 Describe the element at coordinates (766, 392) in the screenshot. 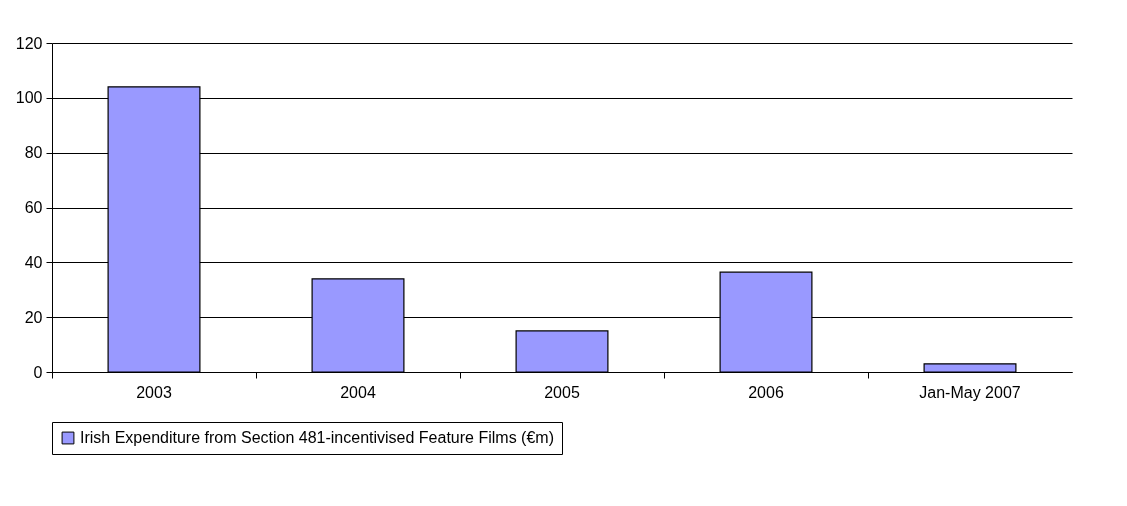

I see `x-tick-label: 2006` at that location.